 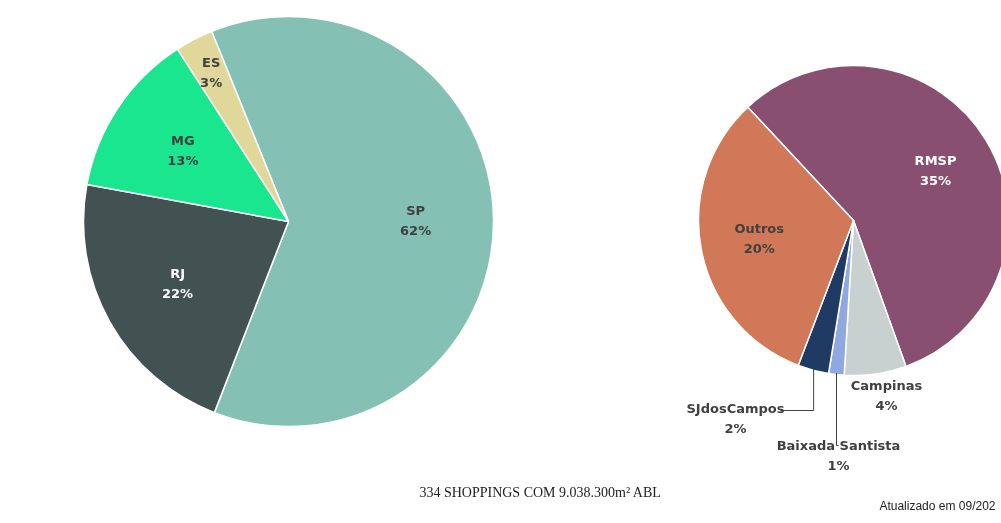 I want to click on slice-label: SJdosCampos, so click(x=735, y=408).